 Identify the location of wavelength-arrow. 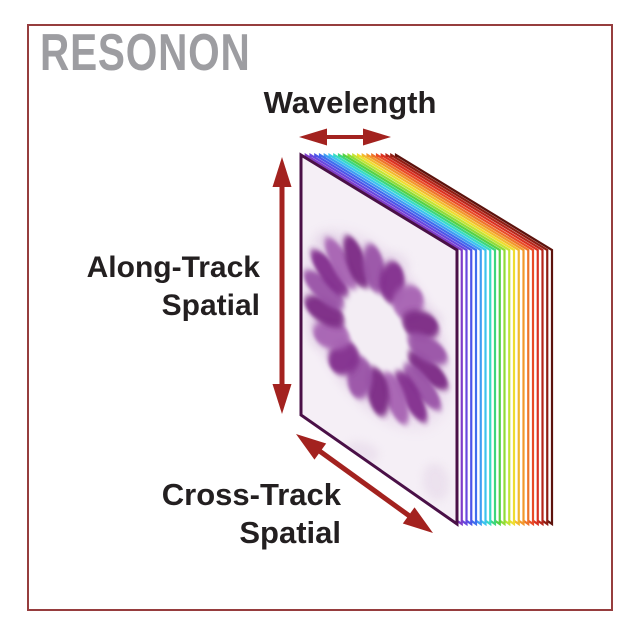
(345, 137).